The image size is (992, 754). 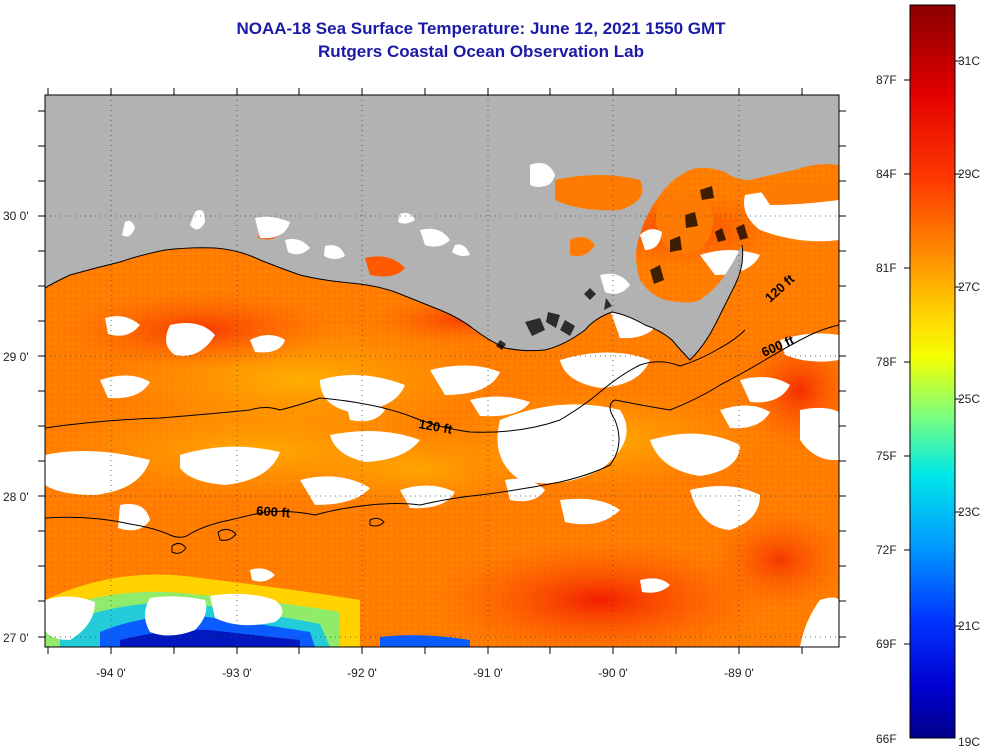 What do you see at coordinates (932, 352) in the screenshot?
I see `colorbar-ticks` at bounding box center [932, 352].